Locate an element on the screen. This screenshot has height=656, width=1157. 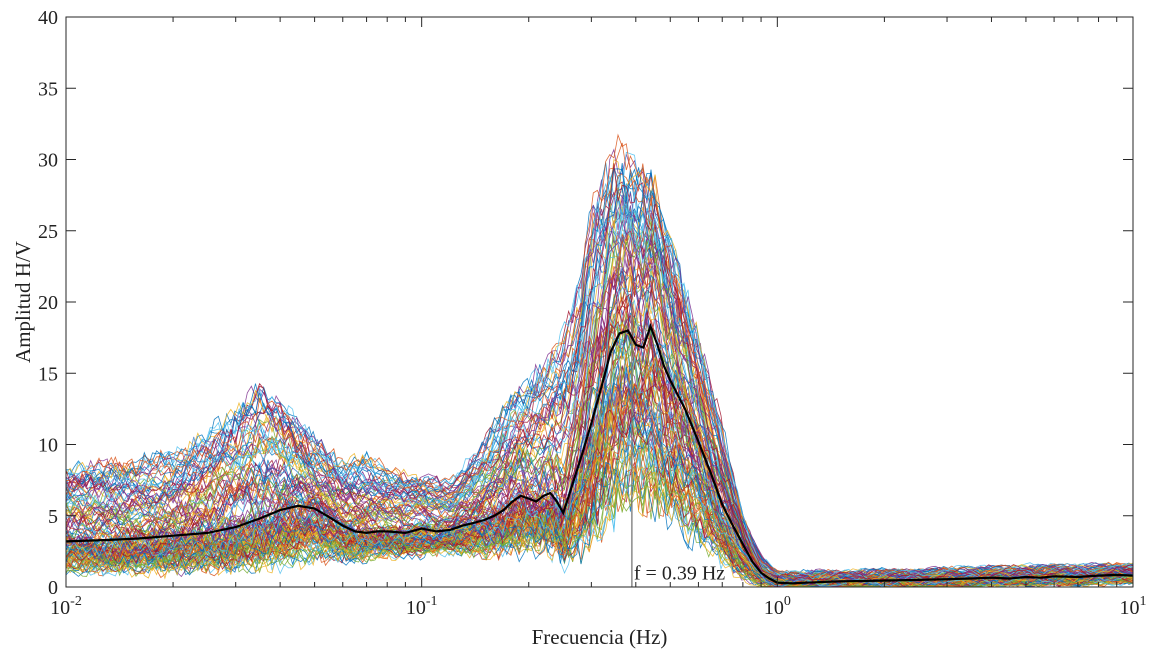
y-tick-label: 25 is located at coordinates (48, 232).